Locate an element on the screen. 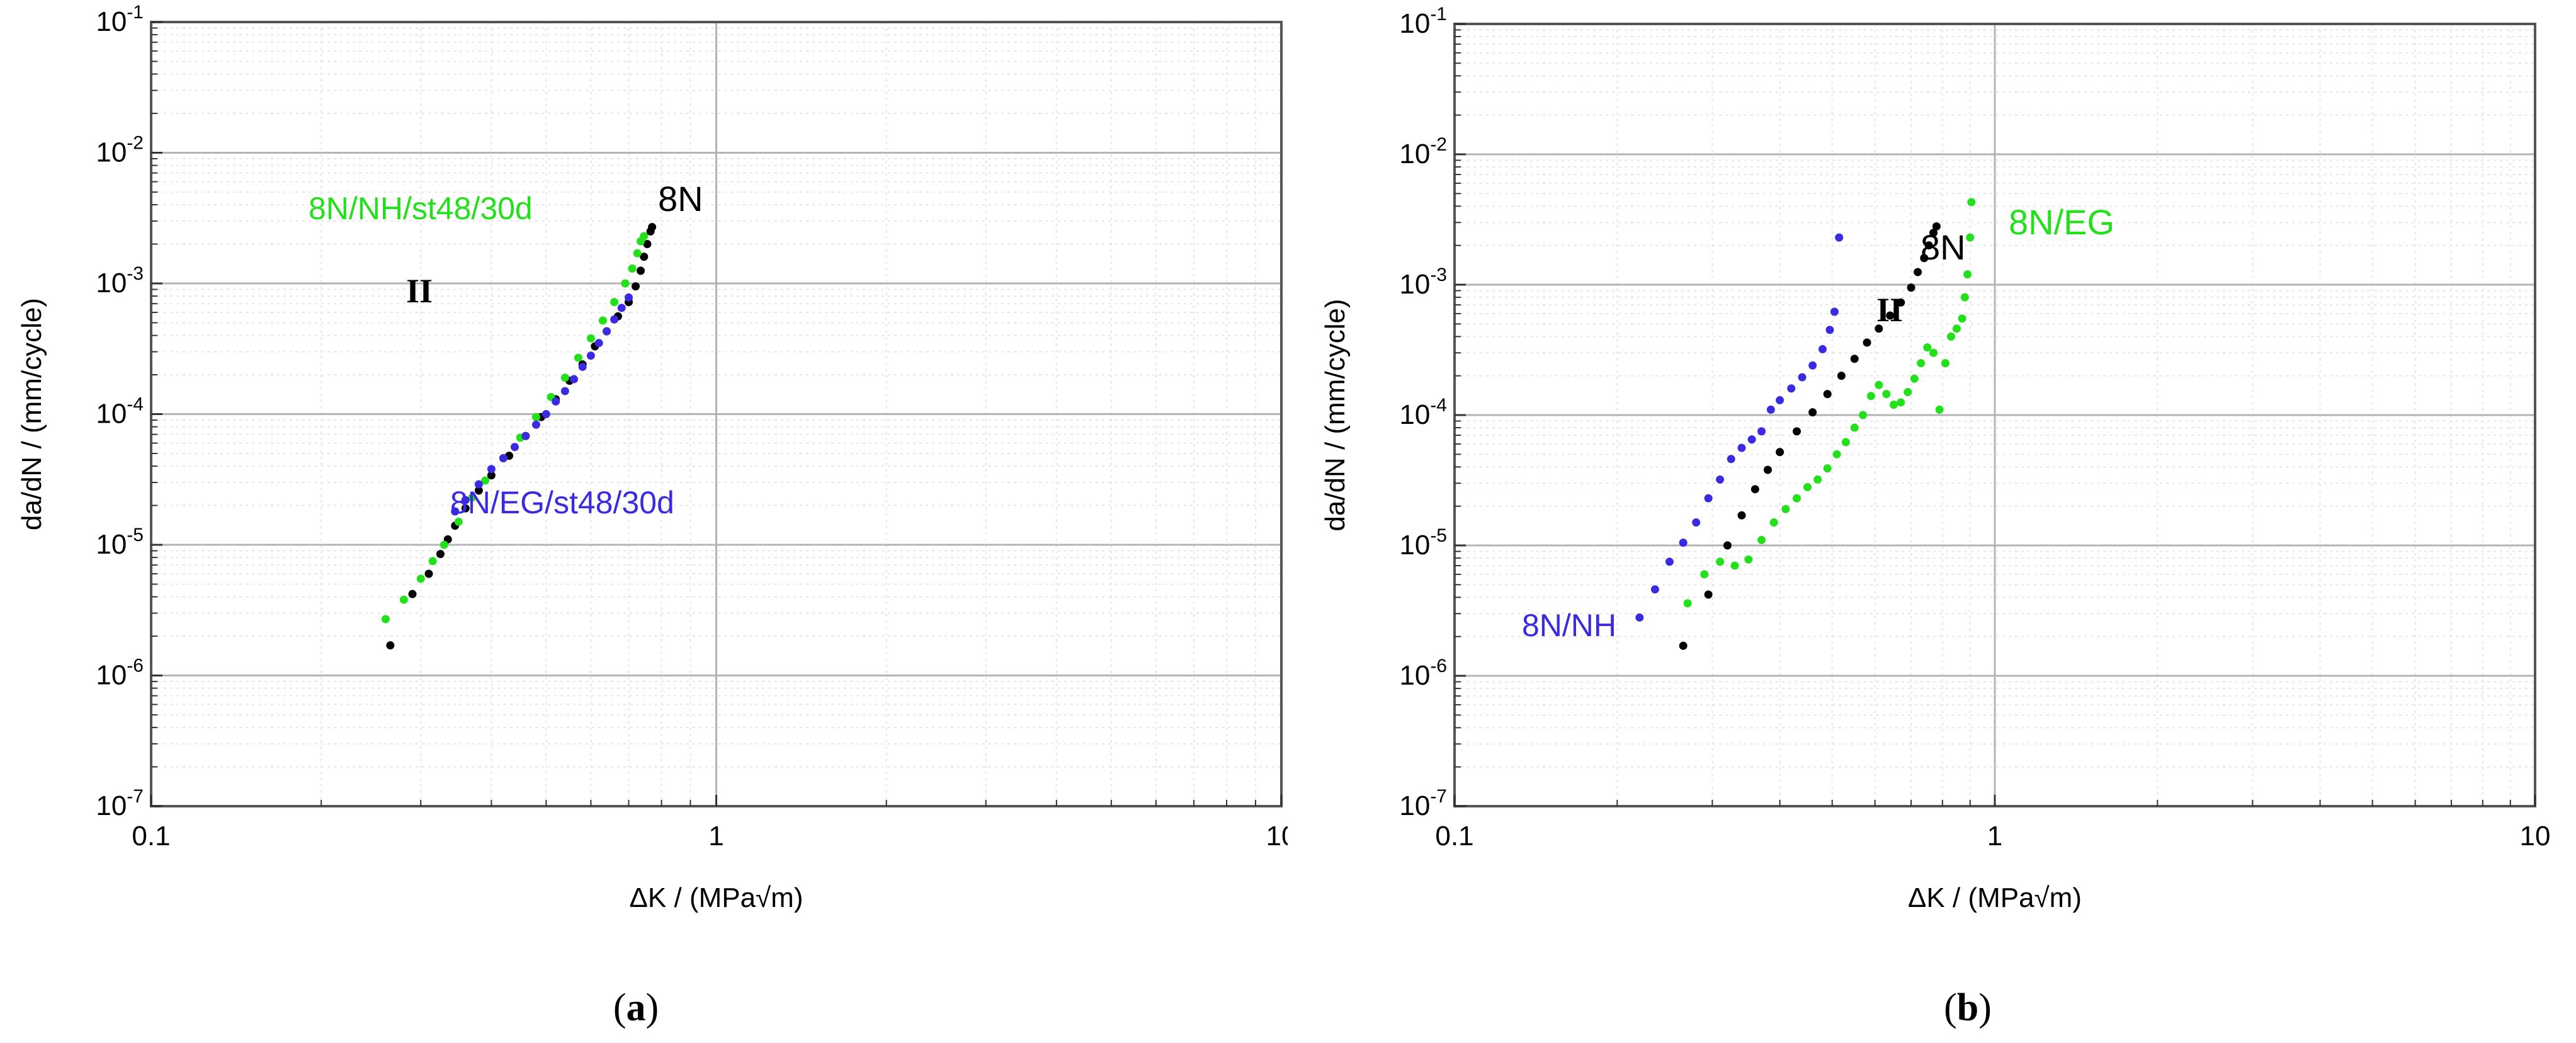 The height and width of the screenshot is (1043, 2576). series-8n-eg is located at coordinates (1829, 403).